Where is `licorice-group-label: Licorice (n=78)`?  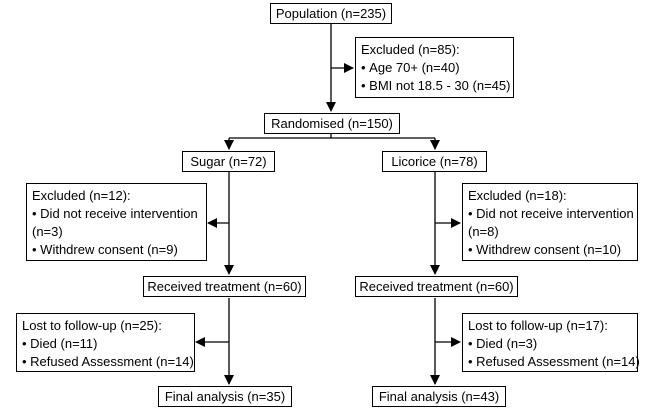 licorice-group-label: Licorice (n=78) is located at coordinates (434, 161).